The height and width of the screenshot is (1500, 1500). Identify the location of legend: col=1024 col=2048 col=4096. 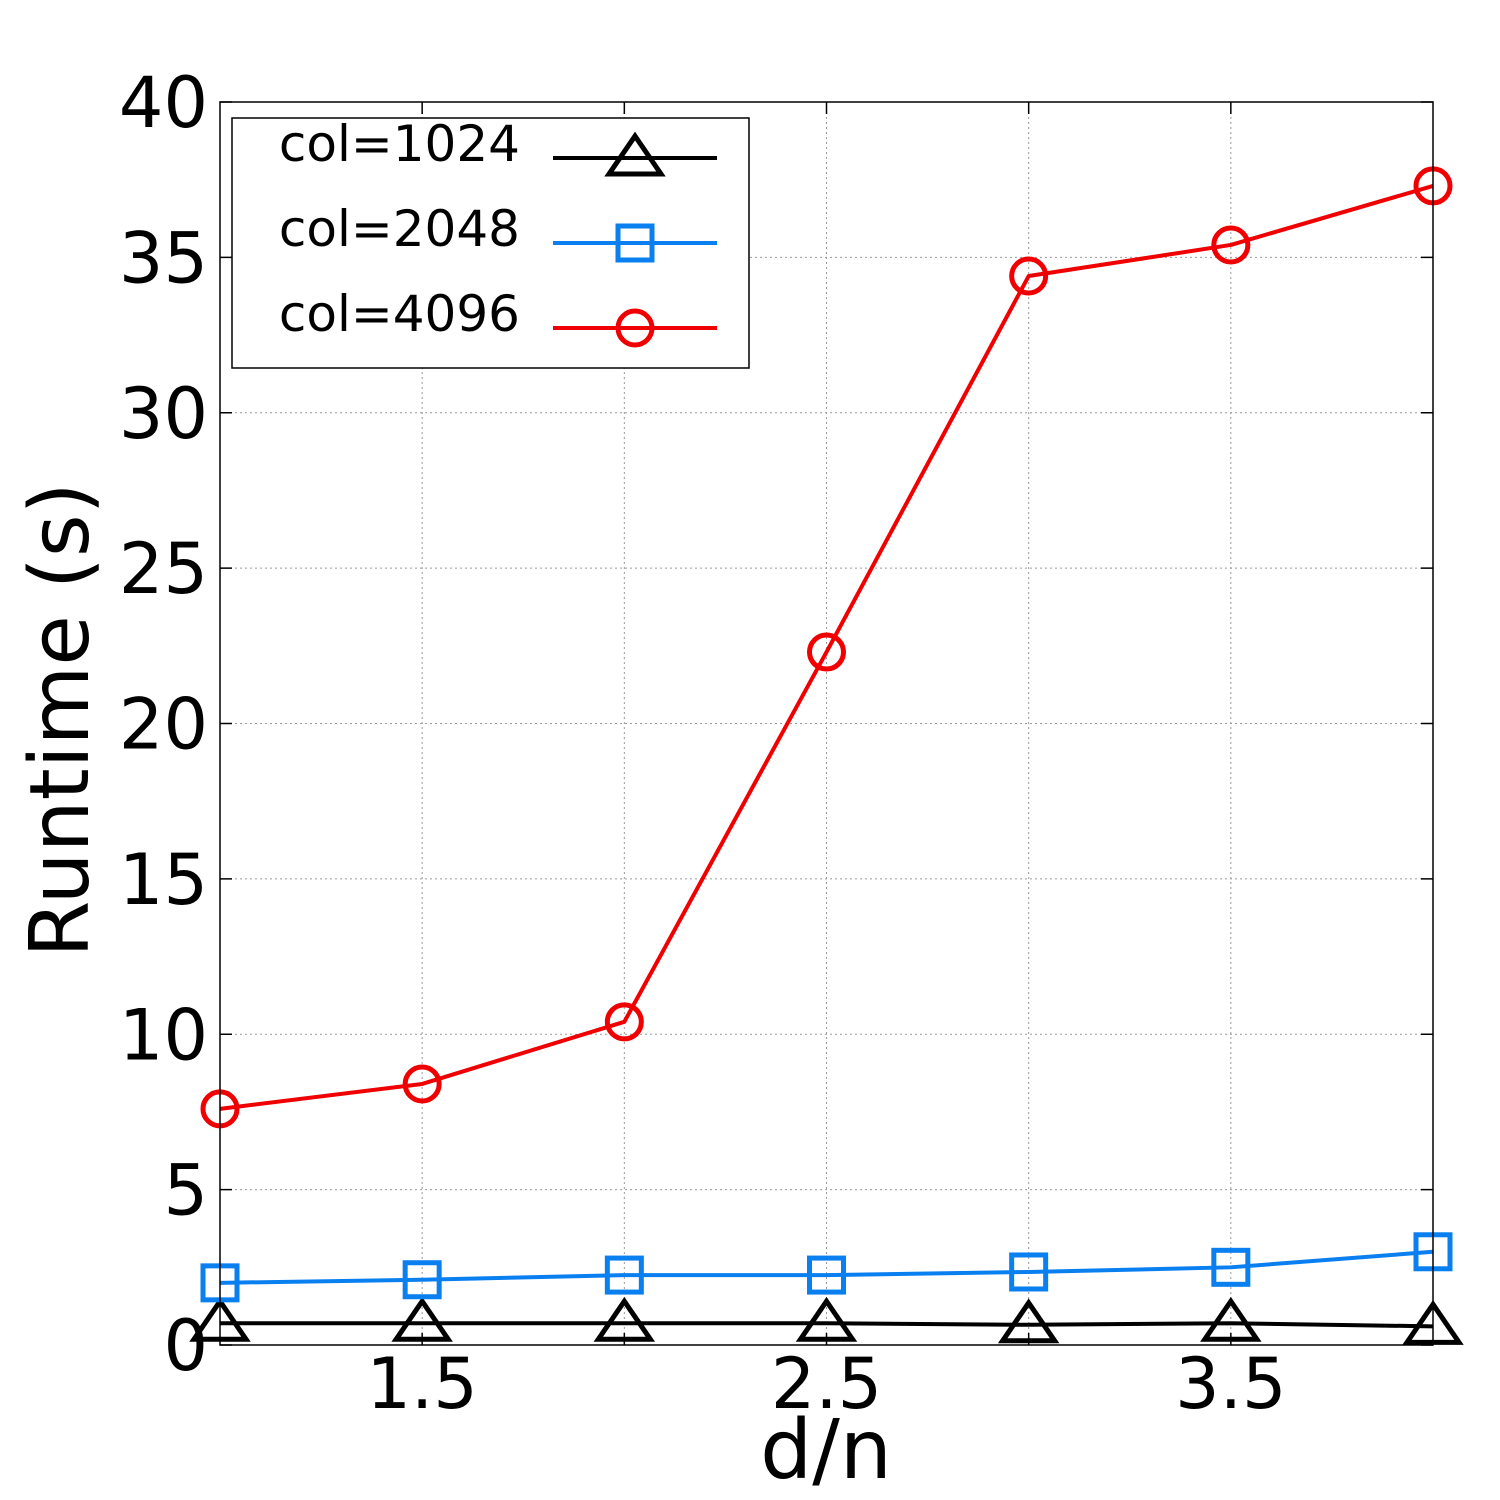
(490, 242).